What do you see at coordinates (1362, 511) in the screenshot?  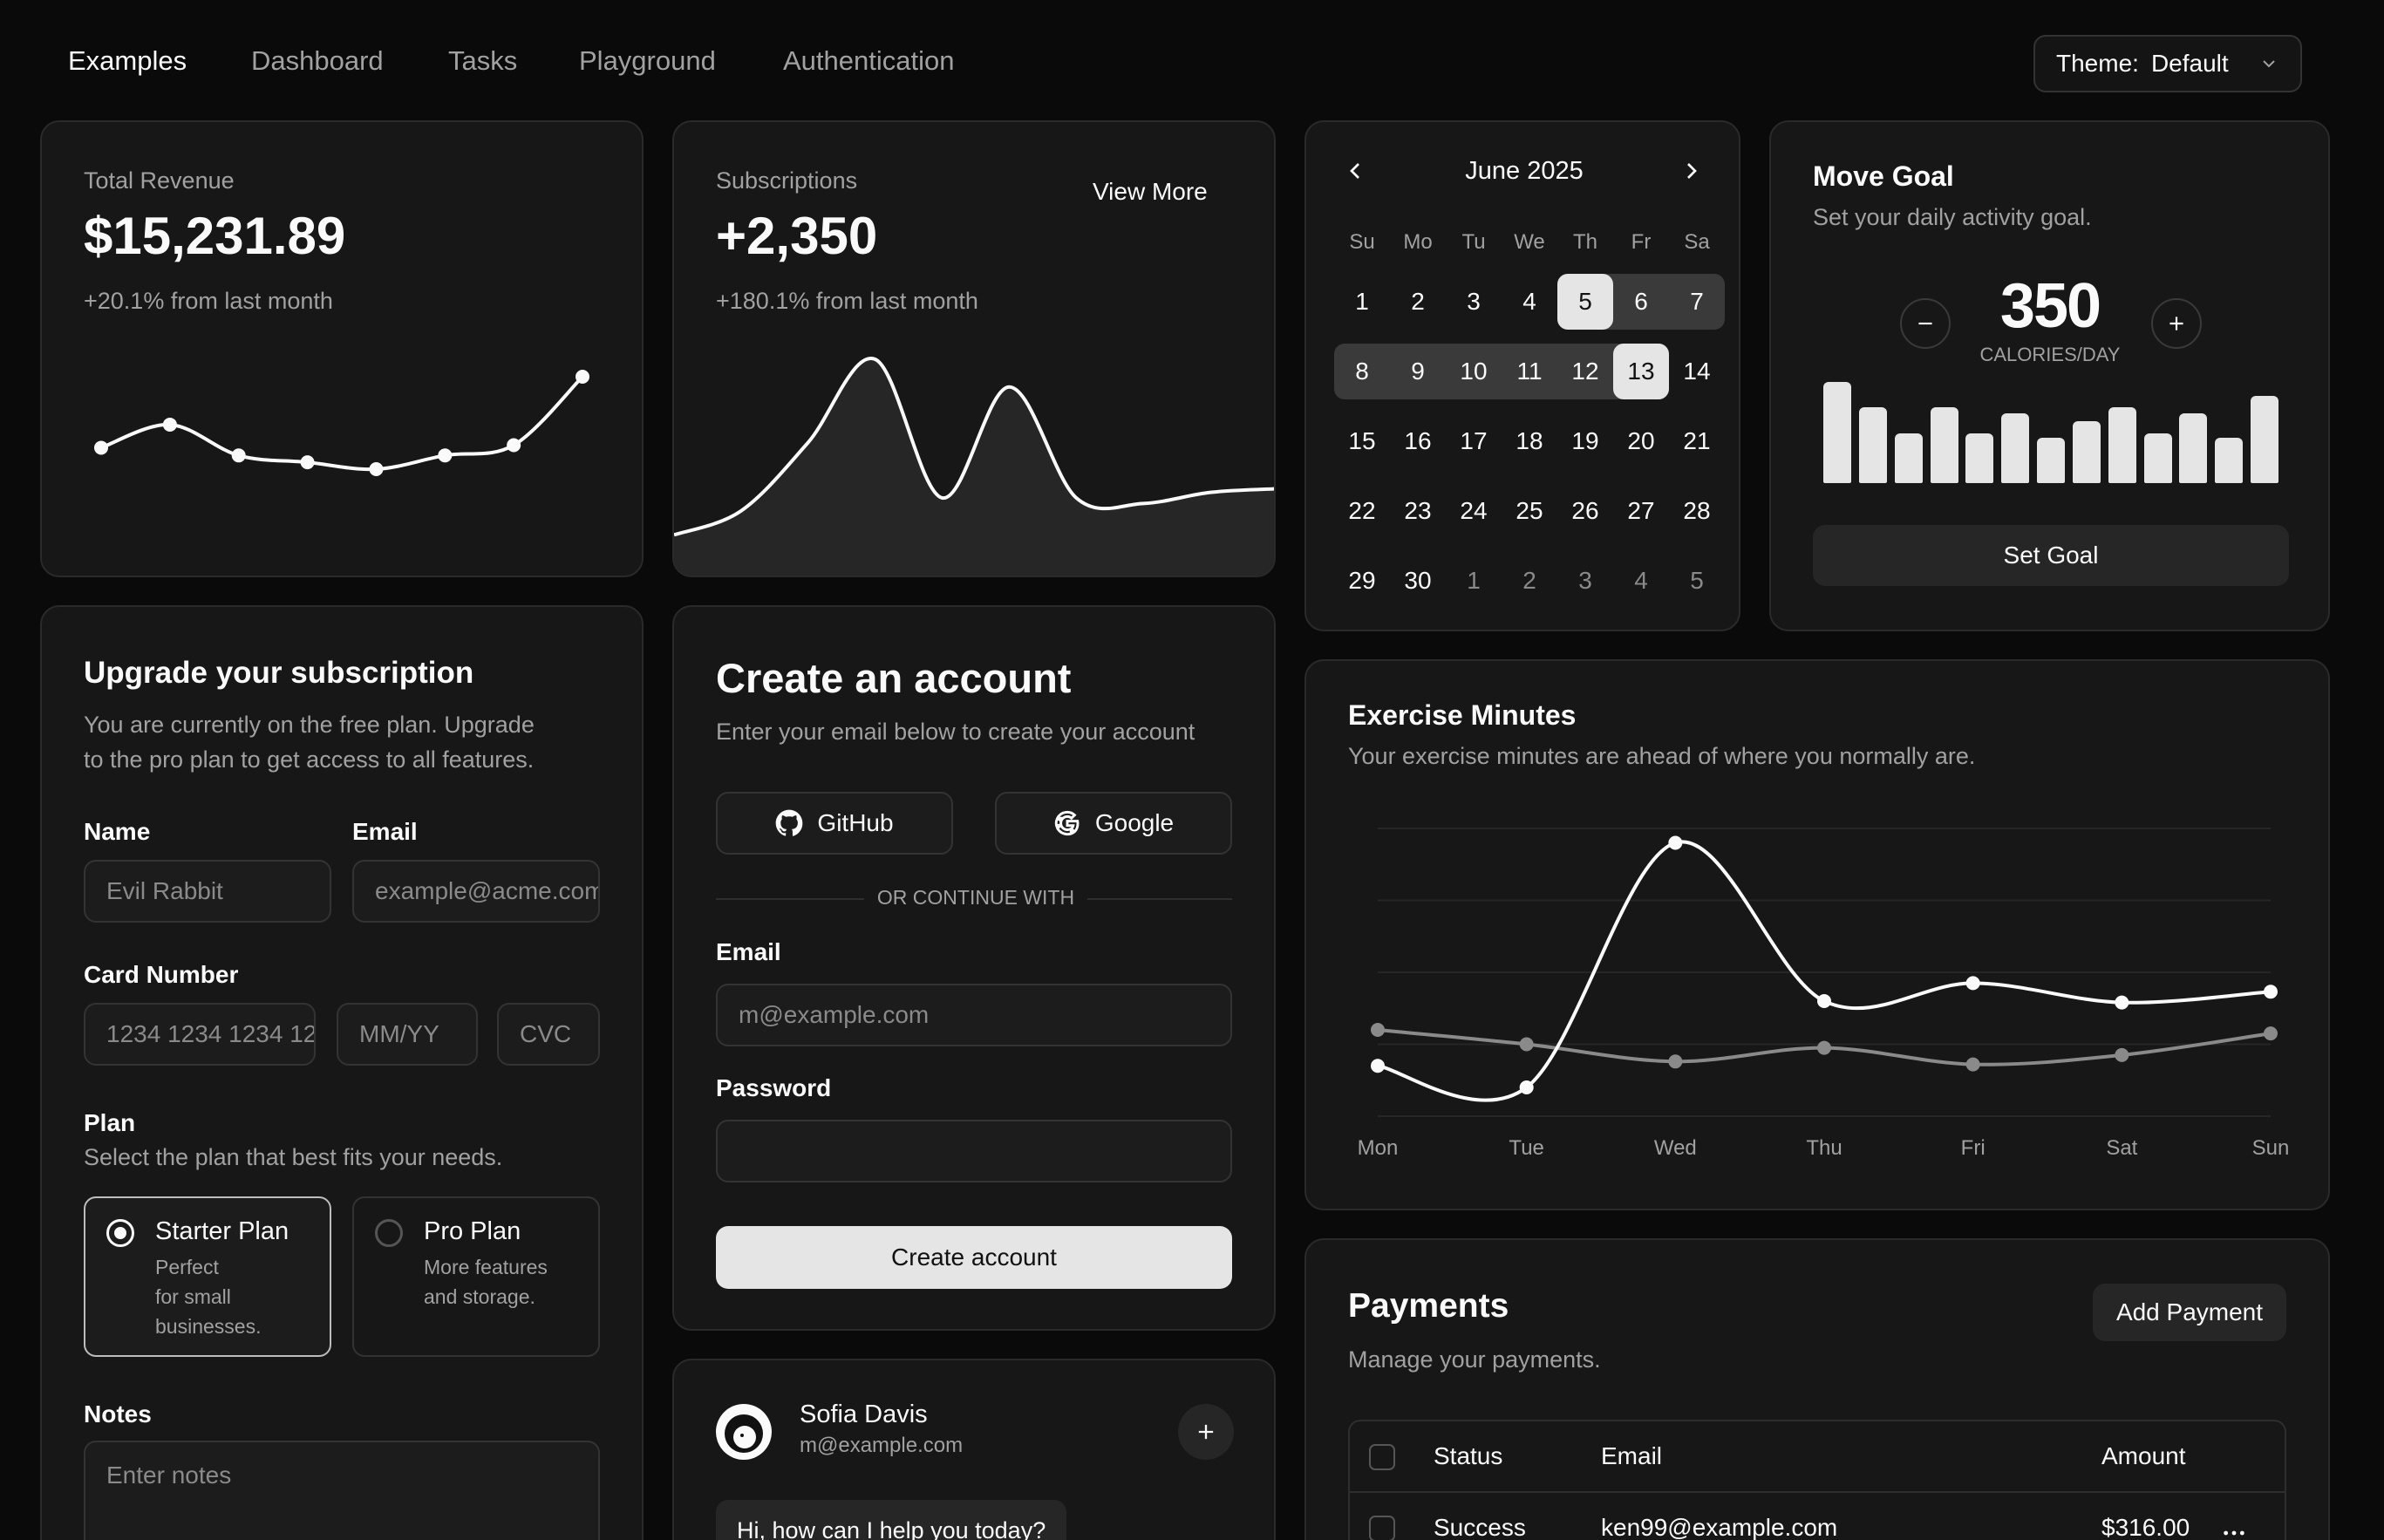 I see `calendar-day: 22` at bounding box center [1362, 511].